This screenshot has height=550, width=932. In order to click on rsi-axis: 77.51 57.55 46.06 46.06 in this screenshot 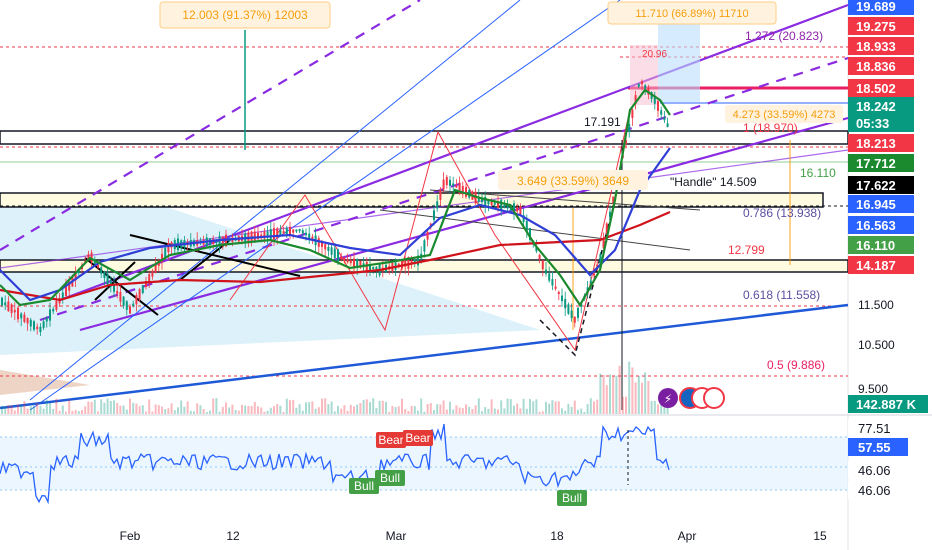, I will do `click(878, 459)`.